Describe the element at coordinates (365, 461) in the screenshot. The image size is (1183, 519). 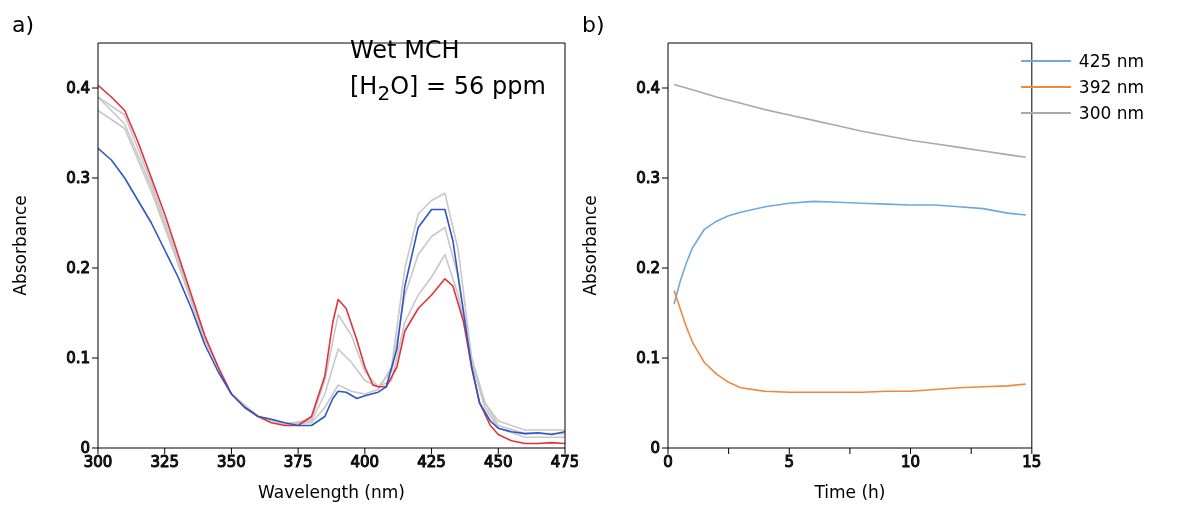
I see `x-tick-label: 400` at that location.